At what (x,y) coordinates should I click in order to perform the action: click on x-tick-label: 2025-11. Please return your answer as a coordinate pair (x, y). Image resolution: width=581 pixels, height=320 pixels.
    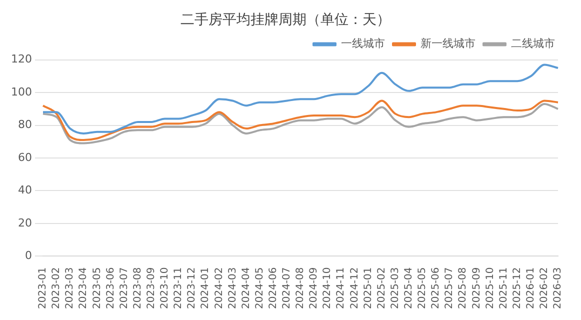
    Looking at the image, I should click on (504, 288).